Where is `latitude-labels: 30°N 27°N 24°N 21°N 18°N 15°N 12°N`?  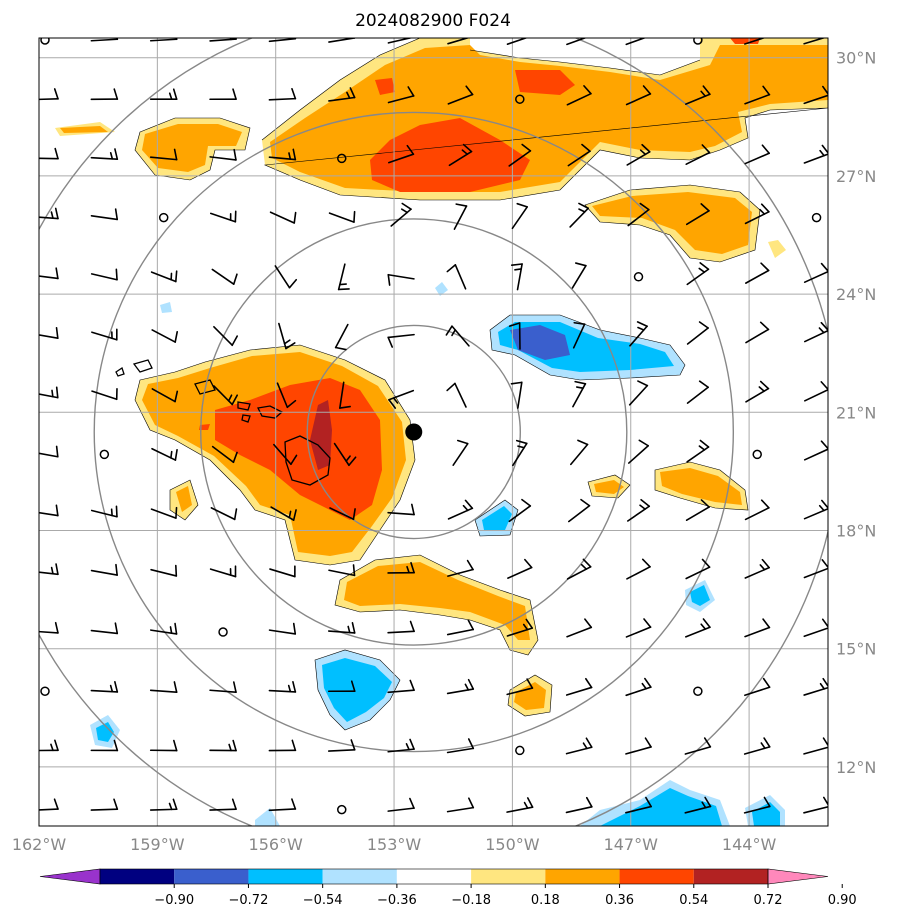
latitude-labels: 30°N 27°N 24°N 21°N 18°N 15°N 12°N is located at coordinates (856, 413).